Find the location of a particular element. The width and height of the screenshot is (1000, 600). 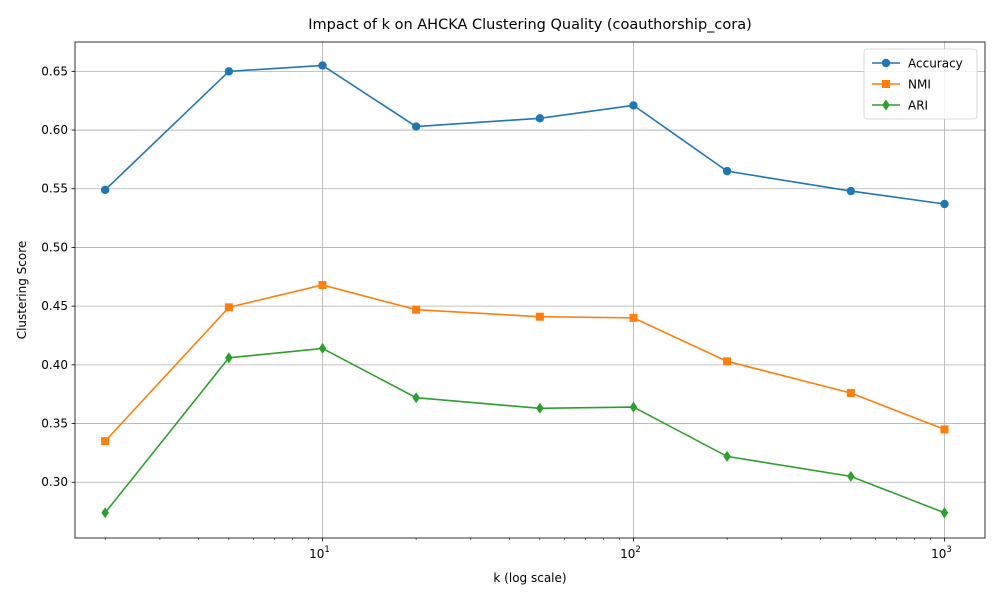

y-tick-label: 0.60 is located at coordinates (54, 130).